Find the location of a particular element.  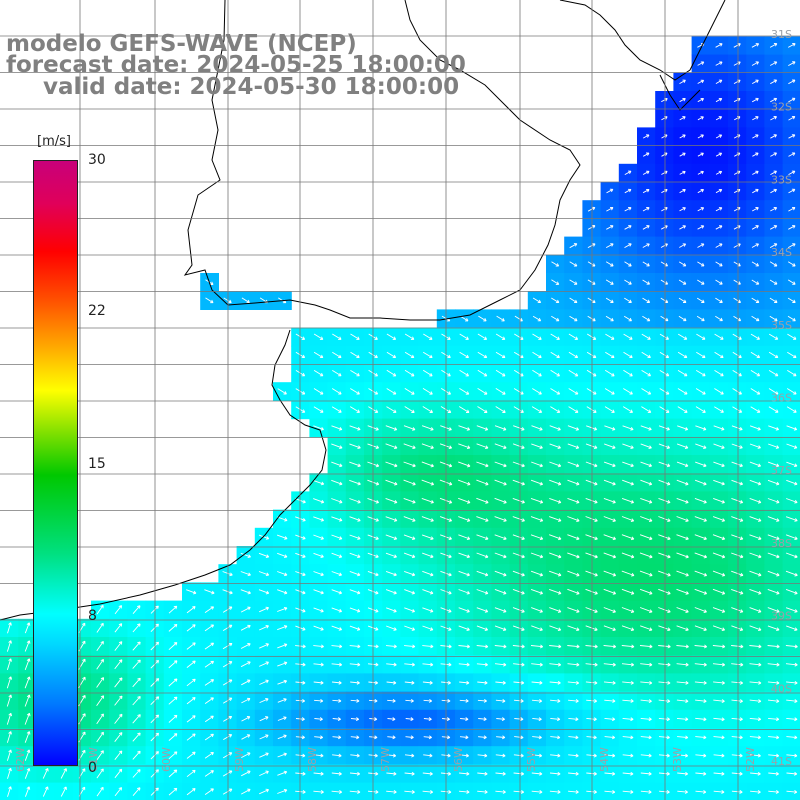

latitude-label: 40S is located at coordinates (781, 688).